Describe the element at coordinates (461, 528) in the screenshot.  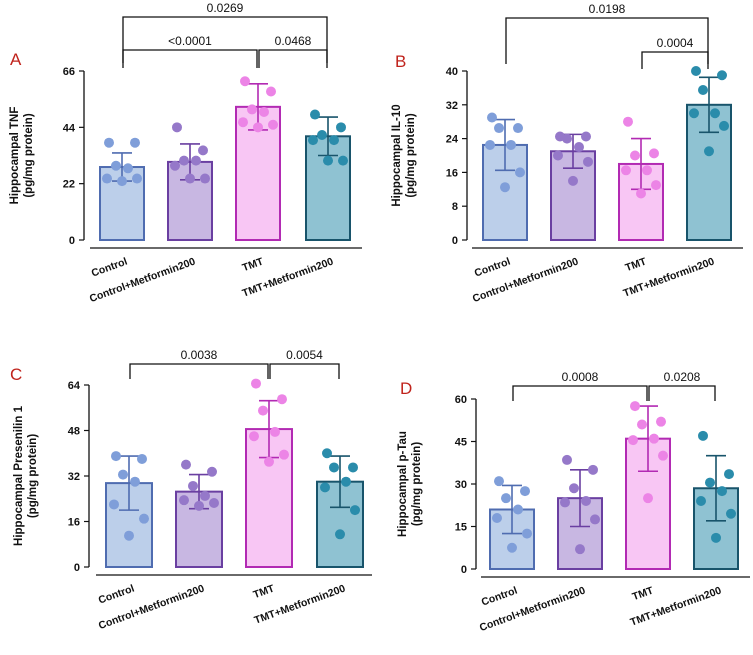
I see `y-tick-label: 15` at that location.